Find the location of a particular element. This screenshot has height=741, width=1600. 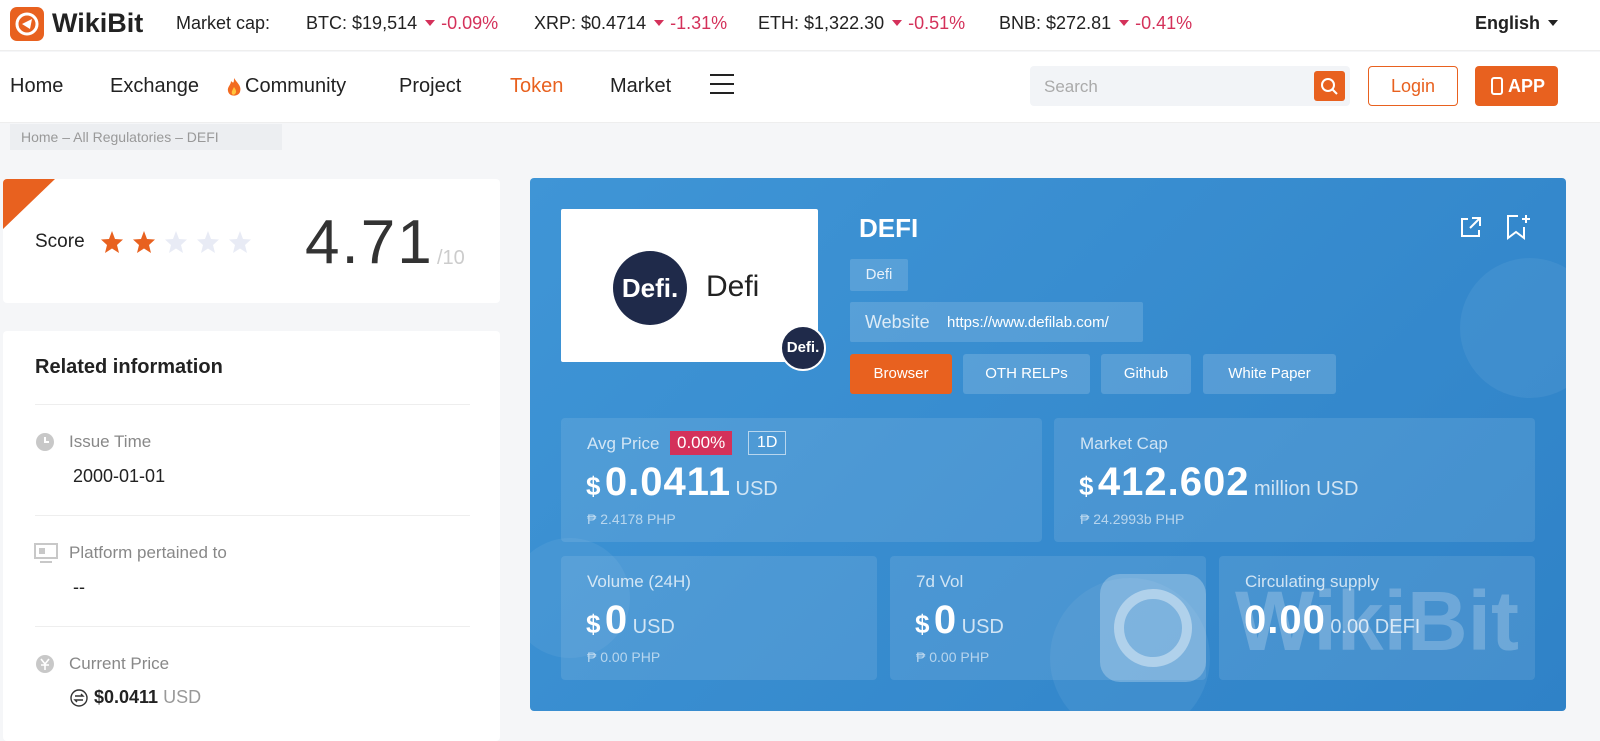

link-button: White Paper is located at coordinates (1269, 374).